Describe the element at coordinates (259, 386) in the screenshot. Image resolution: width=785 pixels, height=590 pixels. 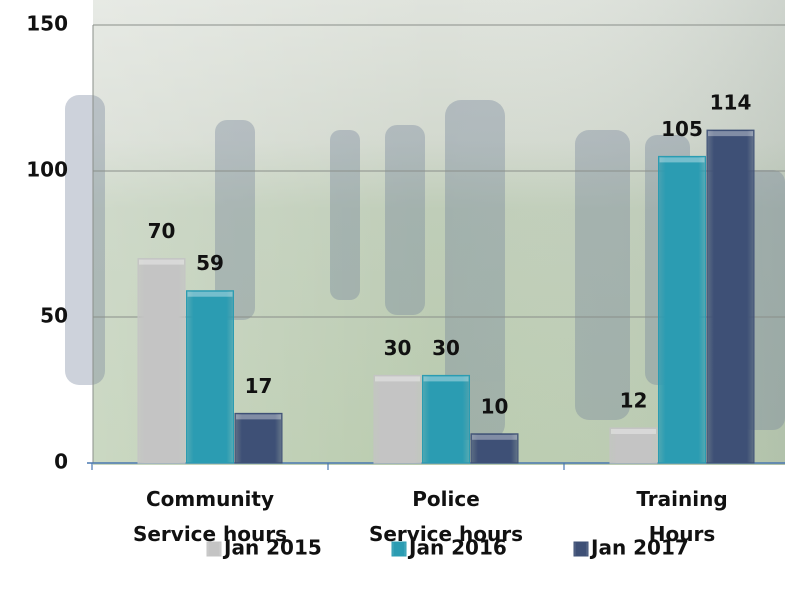
I see `data-label: 17` at that location.